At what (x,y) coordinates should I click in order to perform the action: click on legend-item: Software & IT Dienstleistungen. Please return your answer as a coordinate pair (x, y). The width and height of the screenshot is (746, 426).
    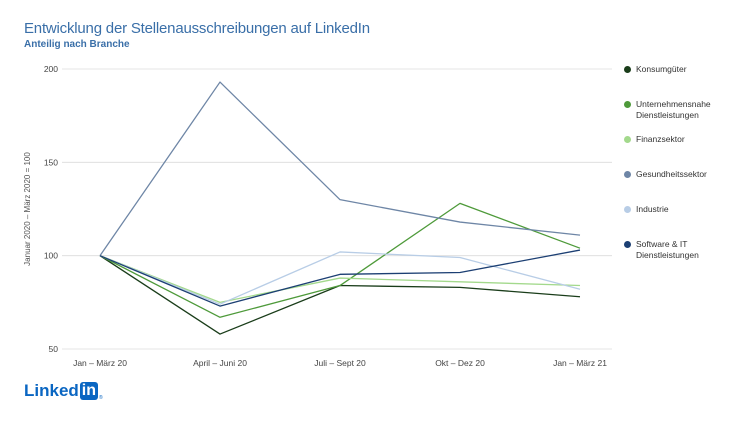
    Looking at the image, I should click on (683, 250).